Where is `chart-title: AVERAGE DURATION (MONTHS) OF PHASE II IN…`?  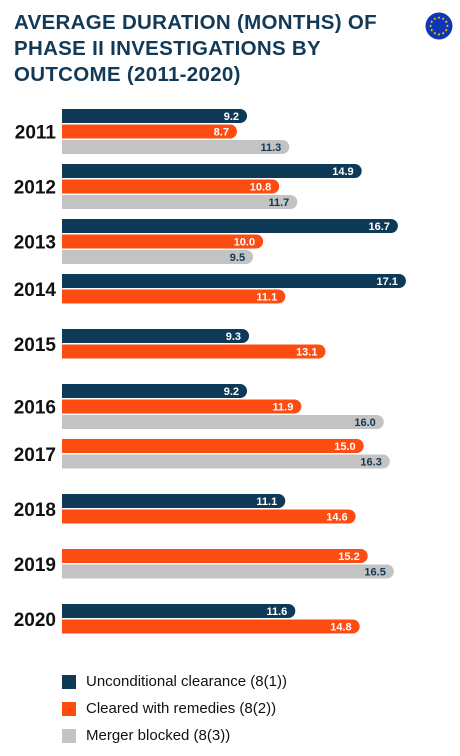
chart-title: AVERAGE DURATION (MONTHS) OF PHASE II IN… is located at coordinates (209, 49).